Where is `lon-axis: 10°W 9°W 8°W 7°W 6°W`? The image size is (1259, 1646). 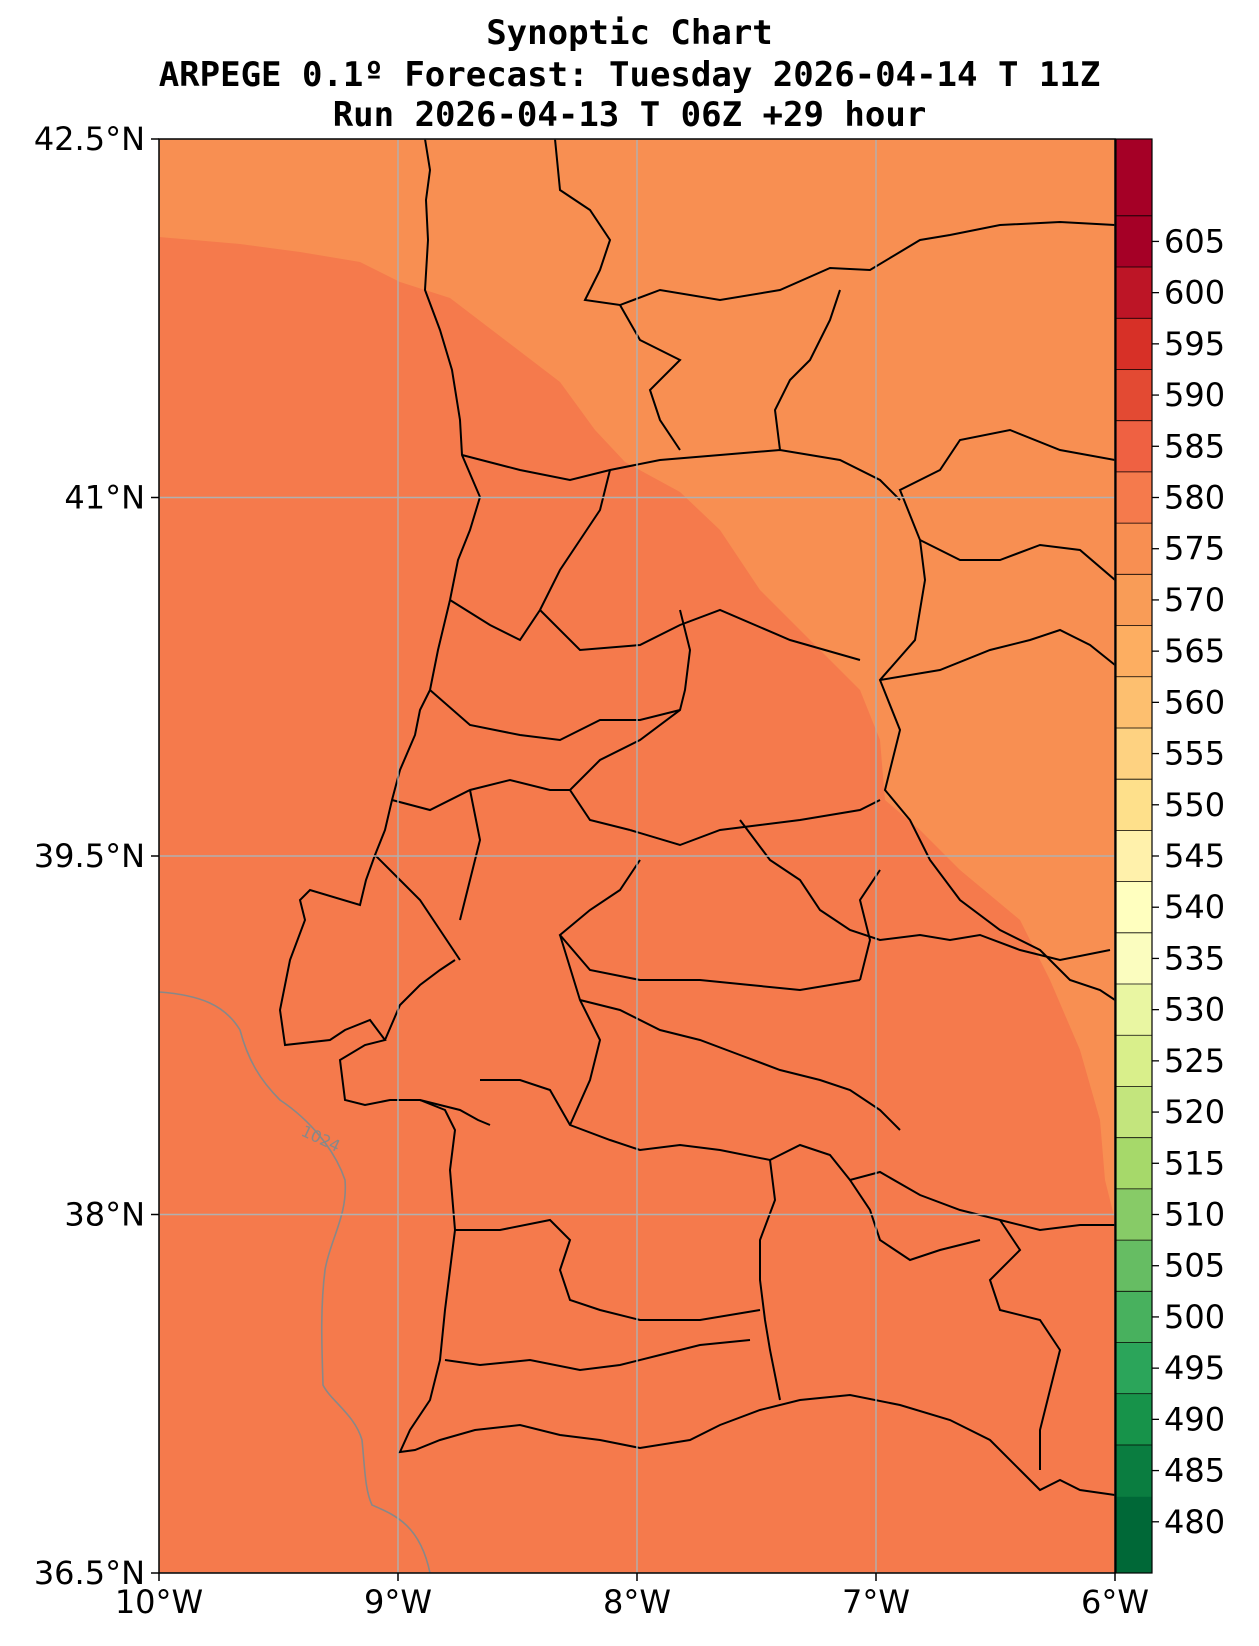 lon-axis: 10°W 9°W 8°W 7°W 6°W is located at coordinates (632, 1597).